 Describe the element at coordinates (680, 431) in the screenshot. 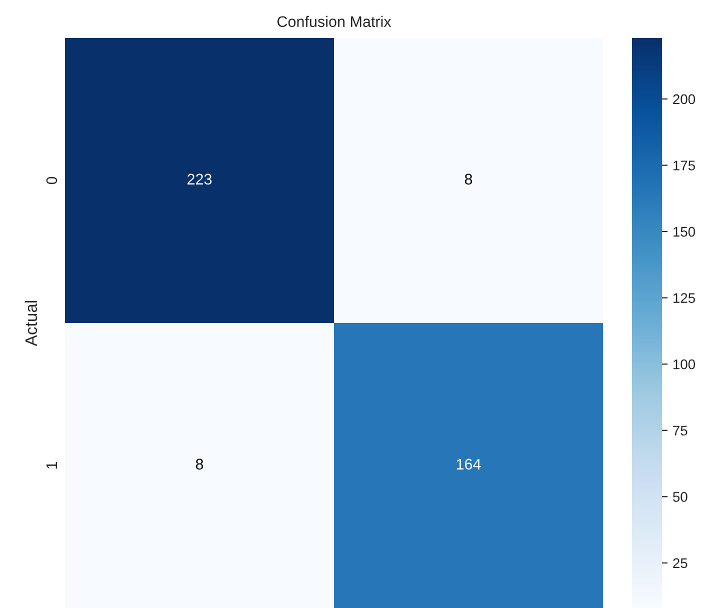

I see `color-bar-label: 75` at that location.